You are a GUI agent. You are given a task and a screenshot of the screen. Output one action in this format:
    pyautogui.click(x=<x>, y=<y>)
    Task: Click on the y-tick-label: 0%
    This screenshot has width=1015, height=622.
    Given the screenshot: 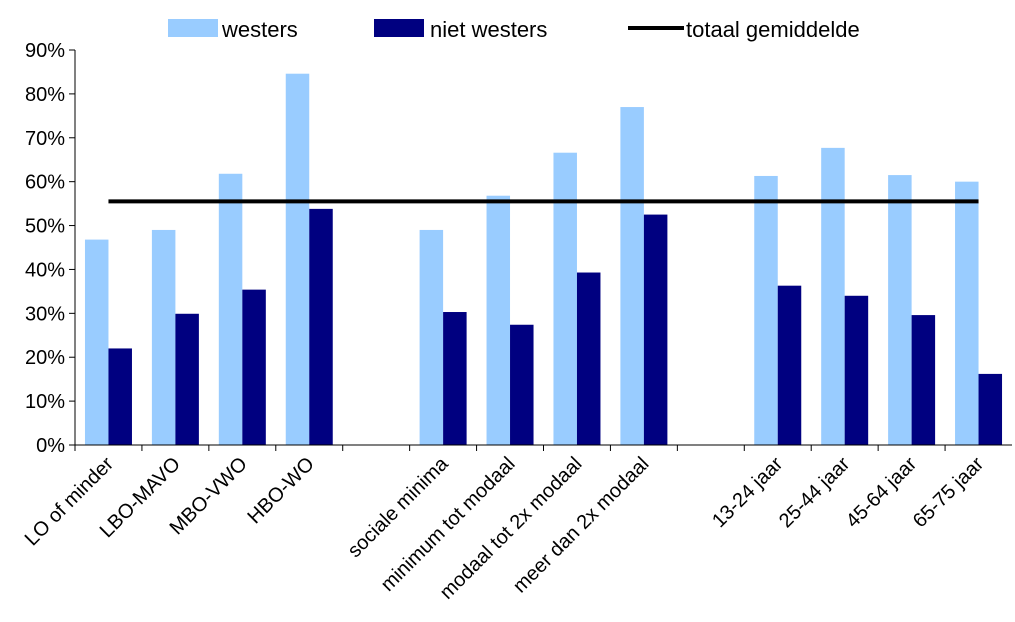 What is the action you would take?
    pyautogui.click(x=50, y=446)
    